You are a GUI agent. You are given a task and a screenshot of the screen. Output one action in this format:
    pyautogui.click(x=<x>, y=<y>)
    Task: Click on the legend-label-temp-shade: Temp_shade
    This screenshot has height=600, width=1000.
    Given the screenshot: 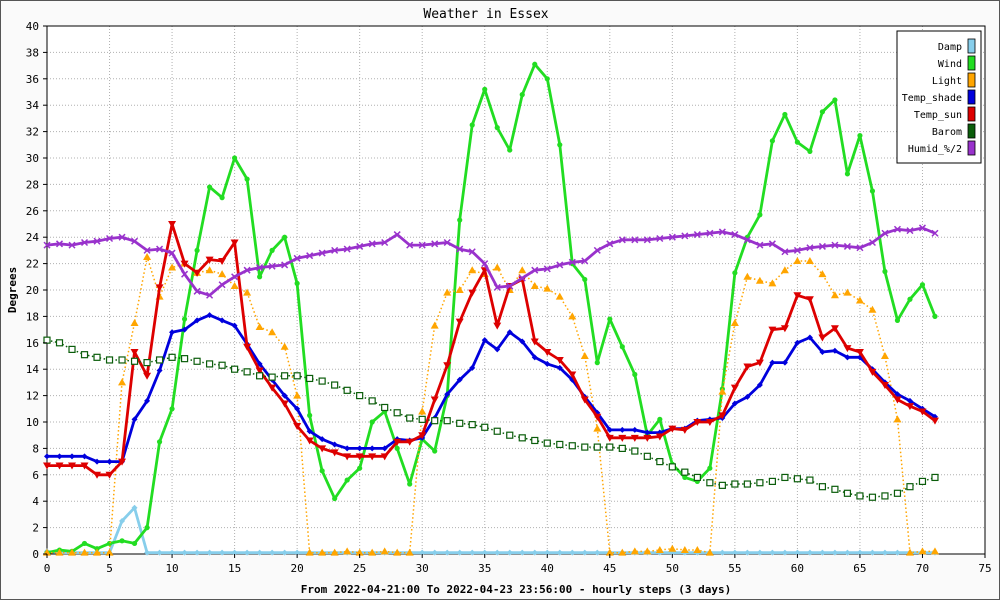 What is the action you would take?
    pyautogui.click(x=932, y=98)
    